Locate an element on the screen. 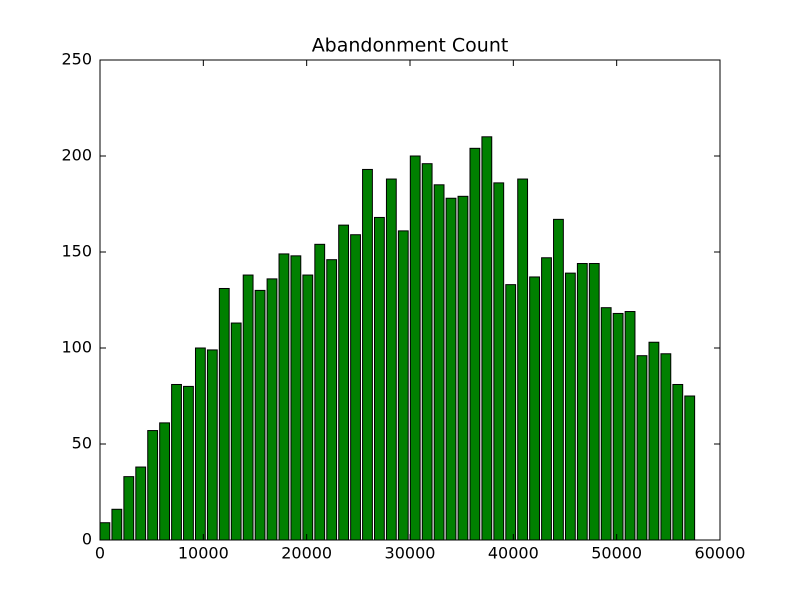 This screenshot has width=800, height=600. x-tick-label: 40000 is located at coordinates (513, 553).